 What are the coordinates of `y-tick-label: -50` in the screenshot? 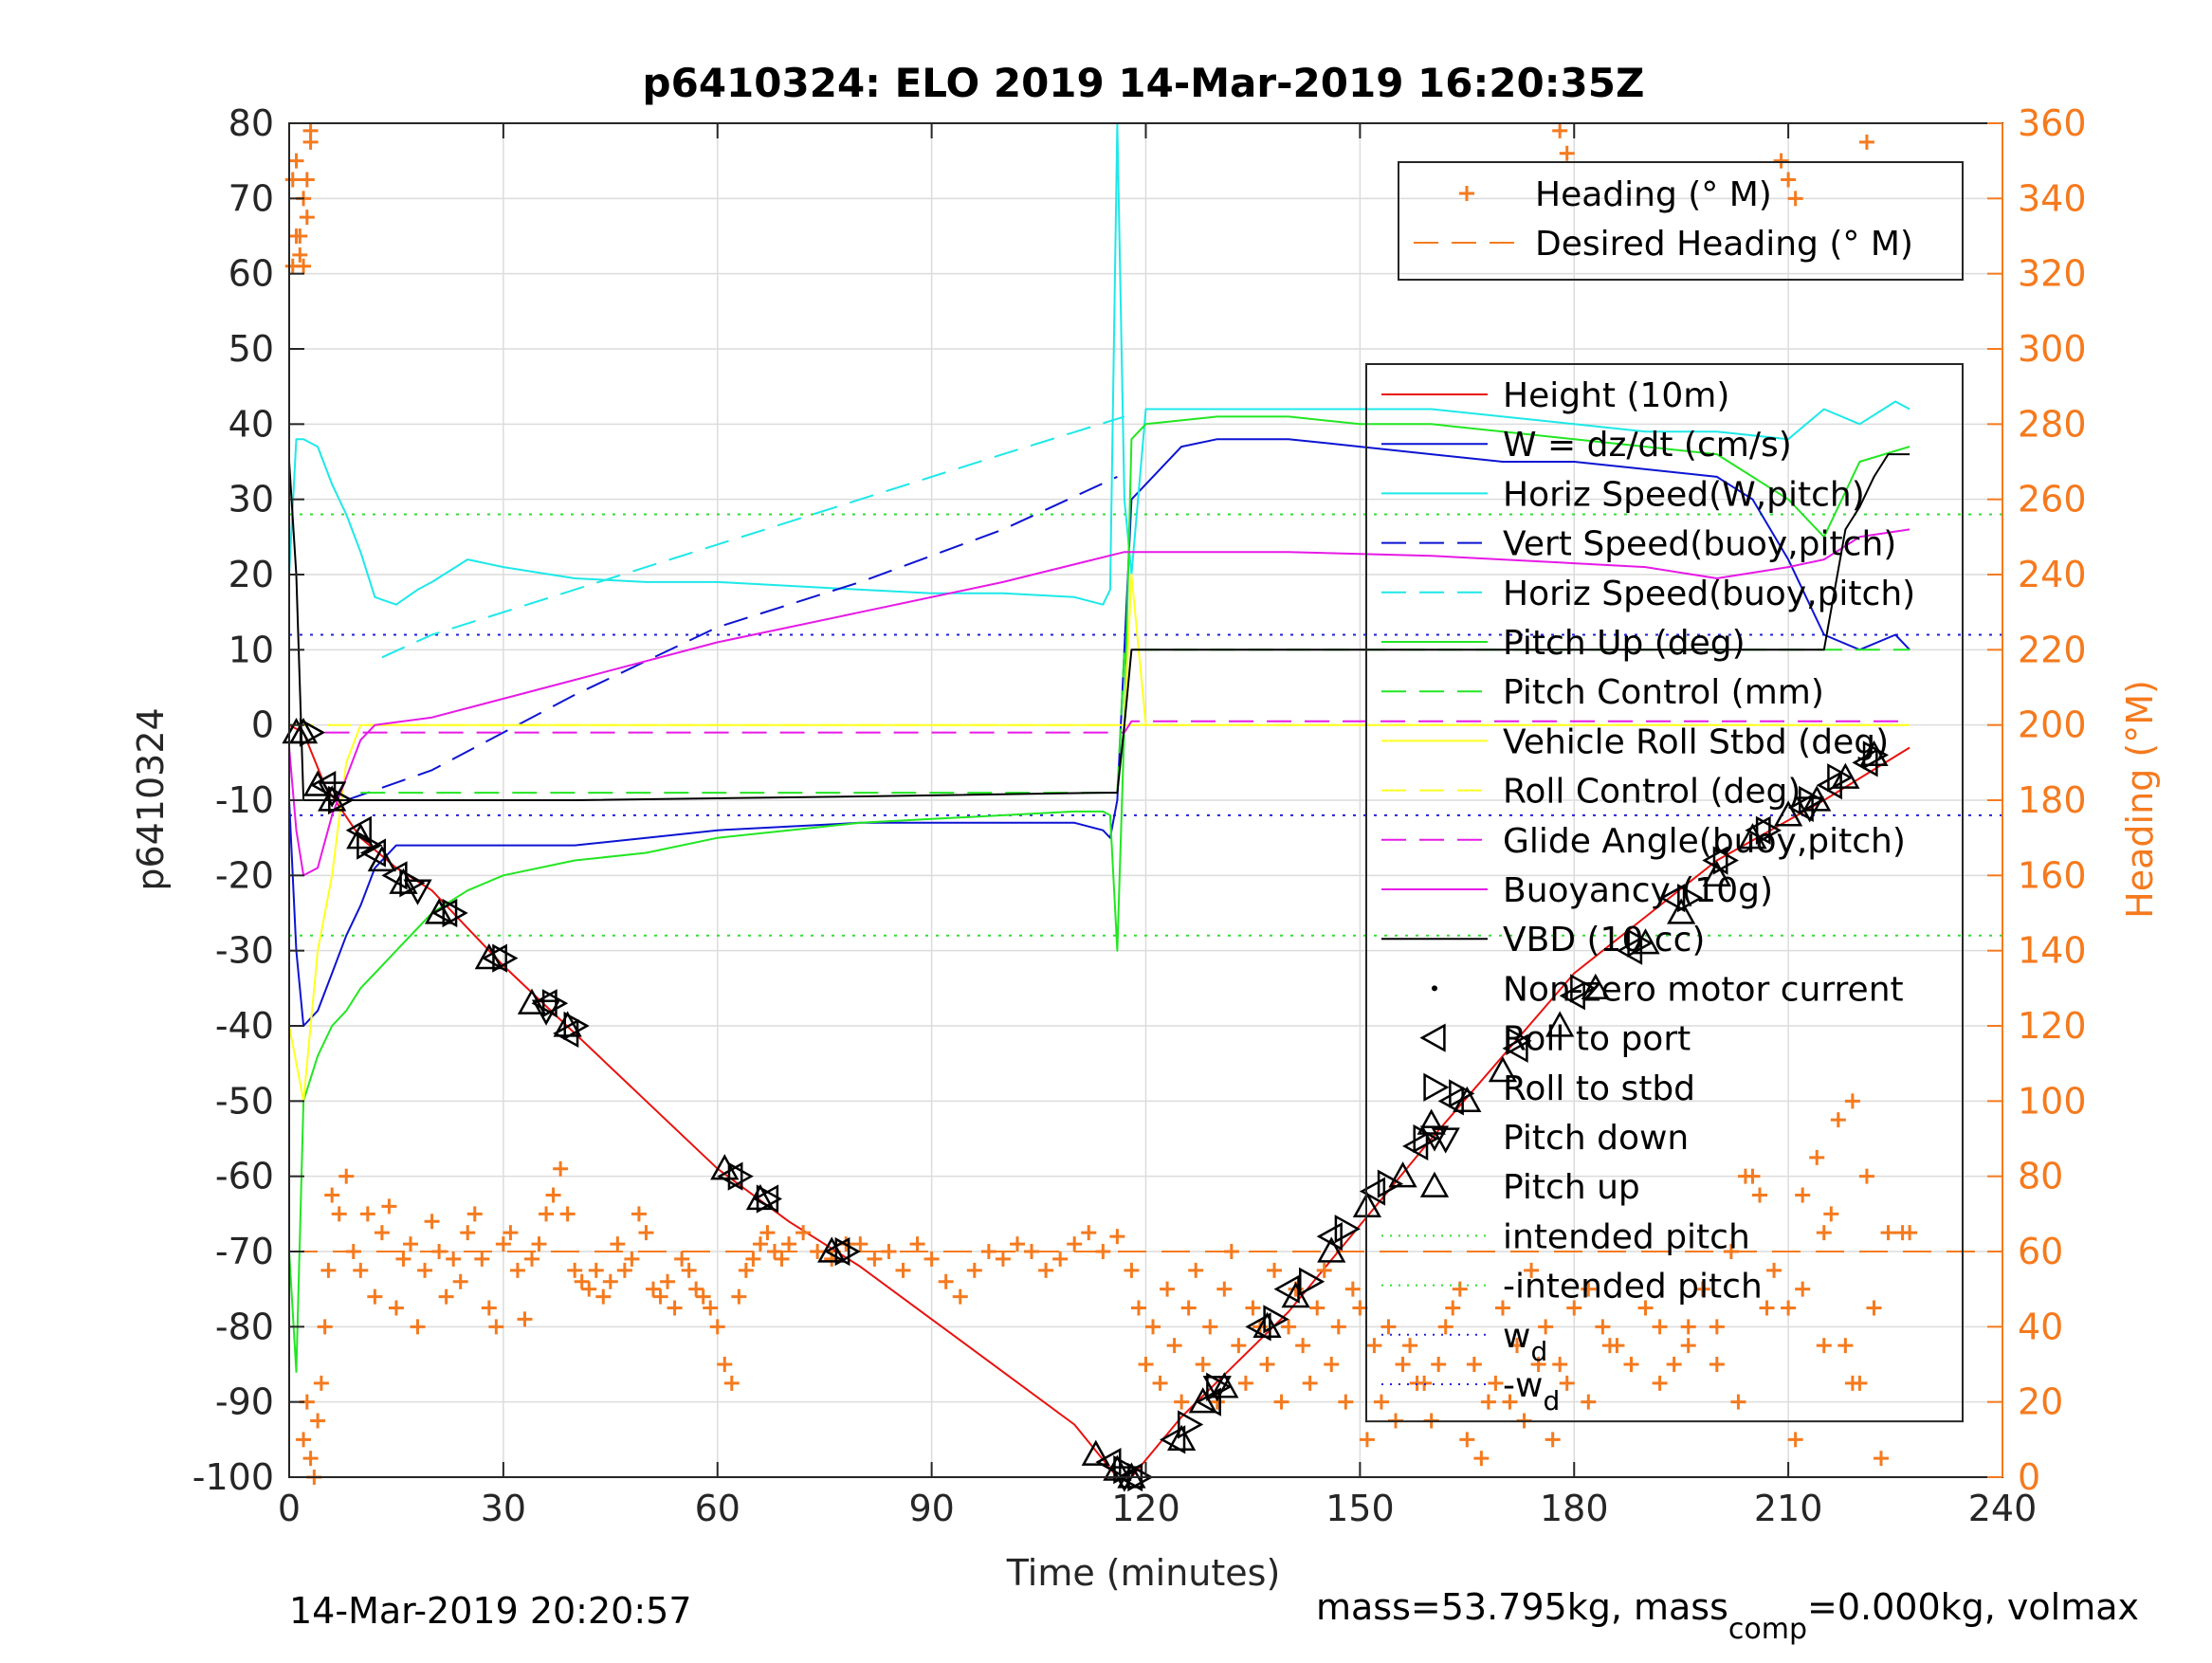 It's located at (244, 1101).